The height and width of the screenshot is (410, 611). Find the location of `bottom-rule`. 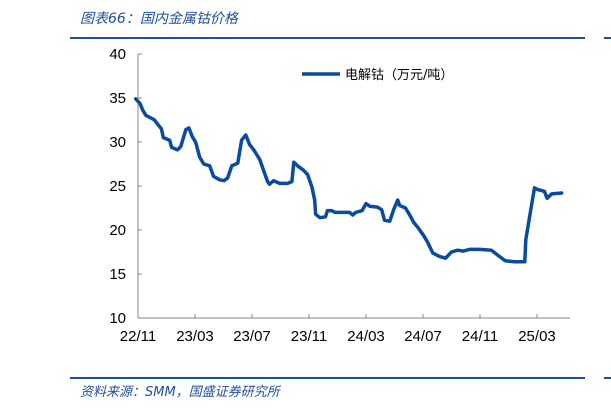

bottom-rule is located at coordinates (327, 378).